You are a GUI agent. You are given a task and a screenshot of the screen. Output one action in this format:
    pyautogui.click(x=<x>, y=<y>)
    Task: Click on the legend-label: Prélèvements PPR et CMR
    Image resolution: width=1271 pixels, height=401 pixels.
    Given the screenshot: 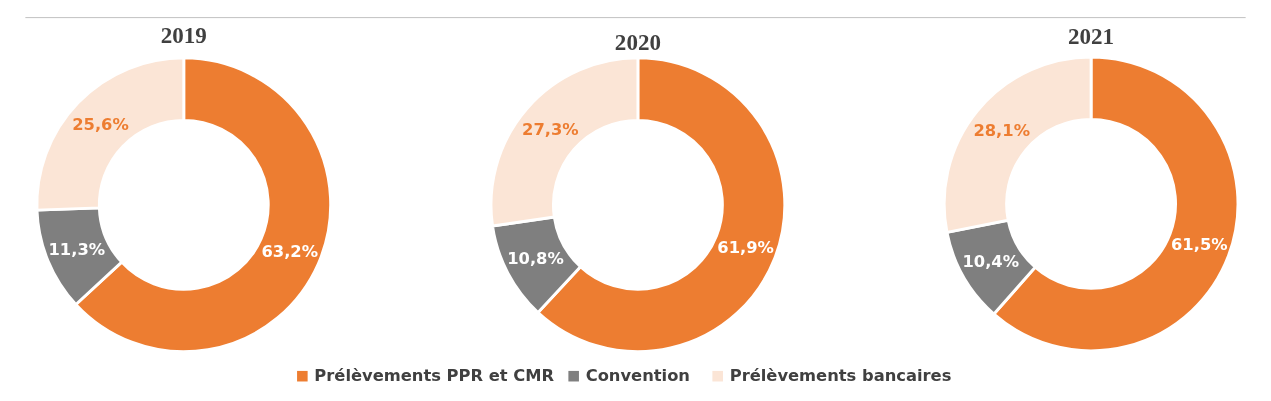 What is the action you would take?
    pyautogui.click(x=434, y=376)
    